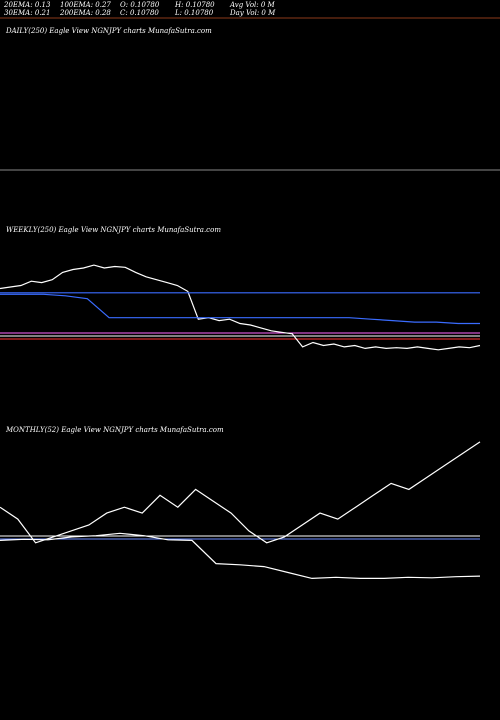 The width and height of the screenshot is (500, 720). What do you see at coordinates (194, 13) in the screenshot?
I see `low-label: L: 0.10780` at bounding box center [194, 13].